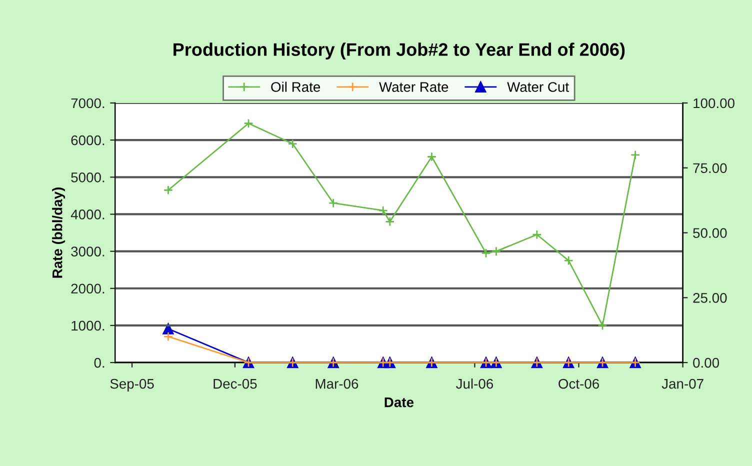 The height and width of the screenshot is (466, 752). What do you see at coordinates (578, 383) in the screenshot?
I see `x-tick-label: Oct-06` at bounding box center [578, 383].